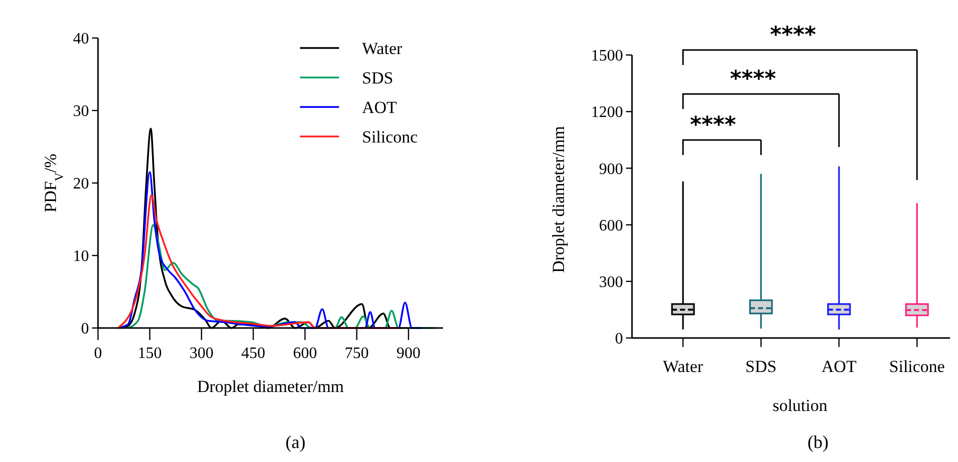 Image resolution: width=958 pixels, height=462 pixels. What do you see at coordinates (260, 261) in the screenshot?
I see `line-series` at bounding box center [260, 261].